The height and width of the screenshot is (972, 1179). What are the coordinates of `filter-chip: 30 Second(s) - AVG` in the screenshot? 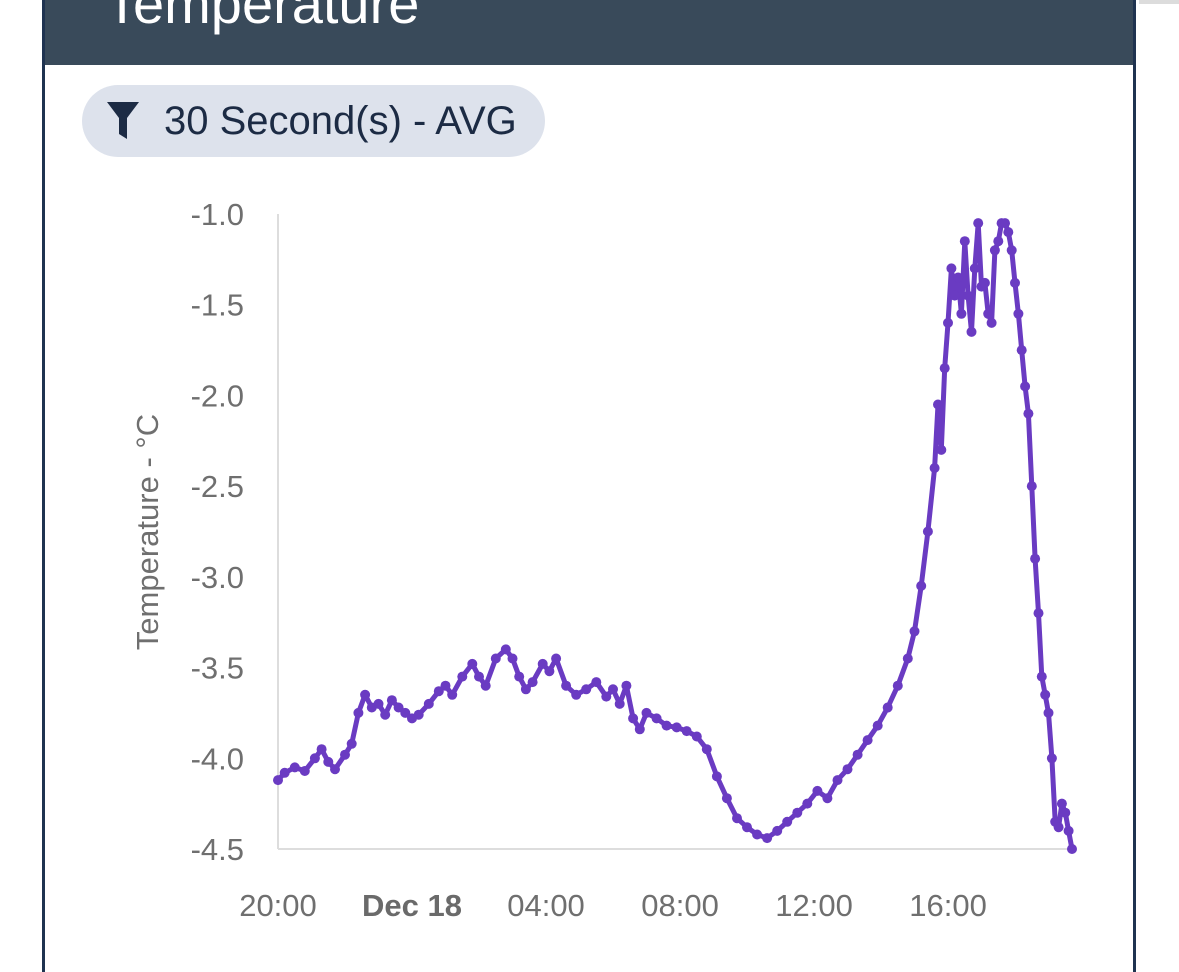 It's located at (313, 121).